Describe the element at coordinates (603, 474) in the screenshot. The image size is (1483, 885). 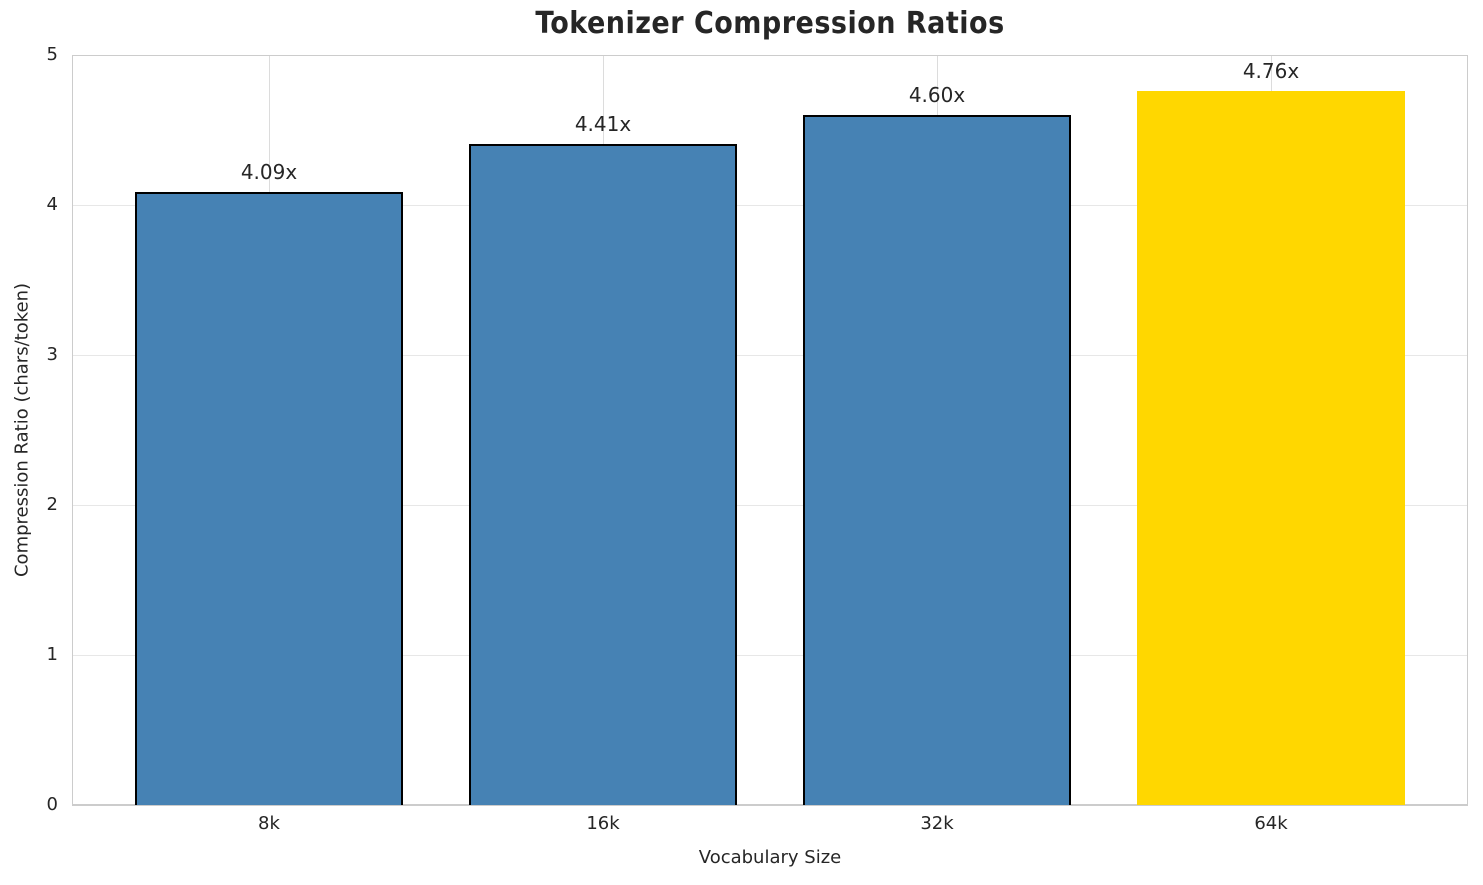
I see `bar-16k` at that location.